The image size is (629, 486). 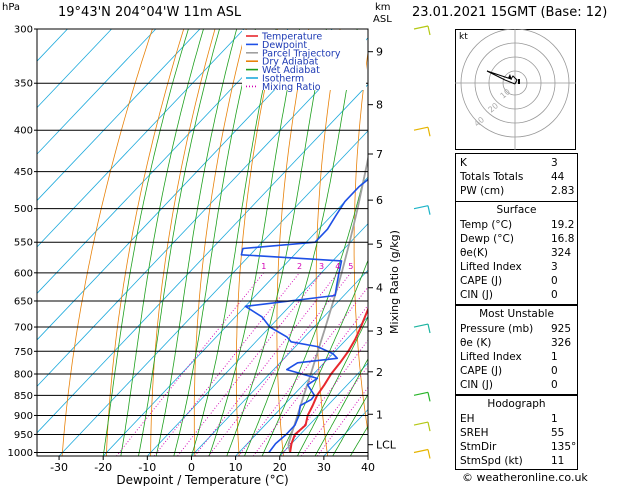 I want to click on surface-row: CAPE (J) 0, so click(x=516, y=282).